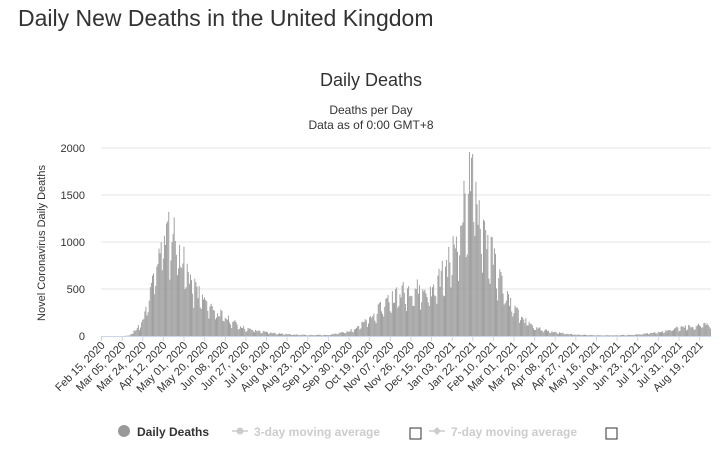 The height and width of the screenshot is (451, 728). Describe the element at coordinates (306, 432) in the screenshot. I see `legend-item-3-day-average: 3-day moving average` at that location.